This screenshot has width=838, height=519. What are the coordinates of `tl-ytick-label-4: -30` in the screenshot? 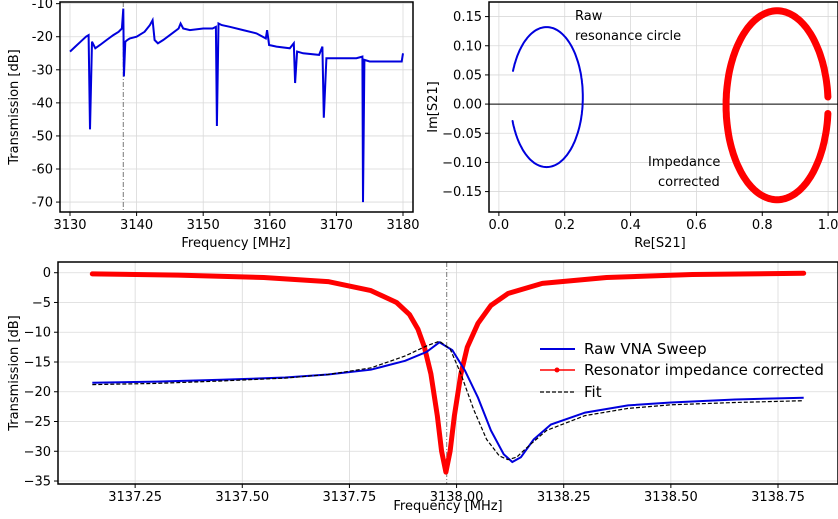 It's located at (42, 70).